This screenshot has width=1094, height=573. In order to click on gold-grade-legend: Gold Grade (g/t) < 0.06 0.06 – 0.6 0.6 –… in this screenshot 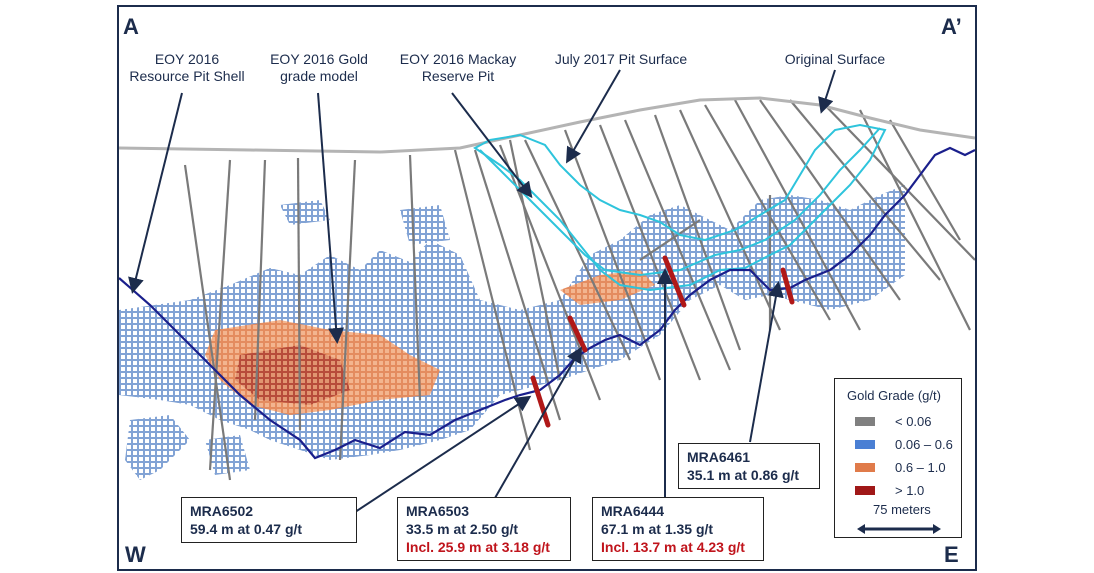, I will do `click(898, 458)`.